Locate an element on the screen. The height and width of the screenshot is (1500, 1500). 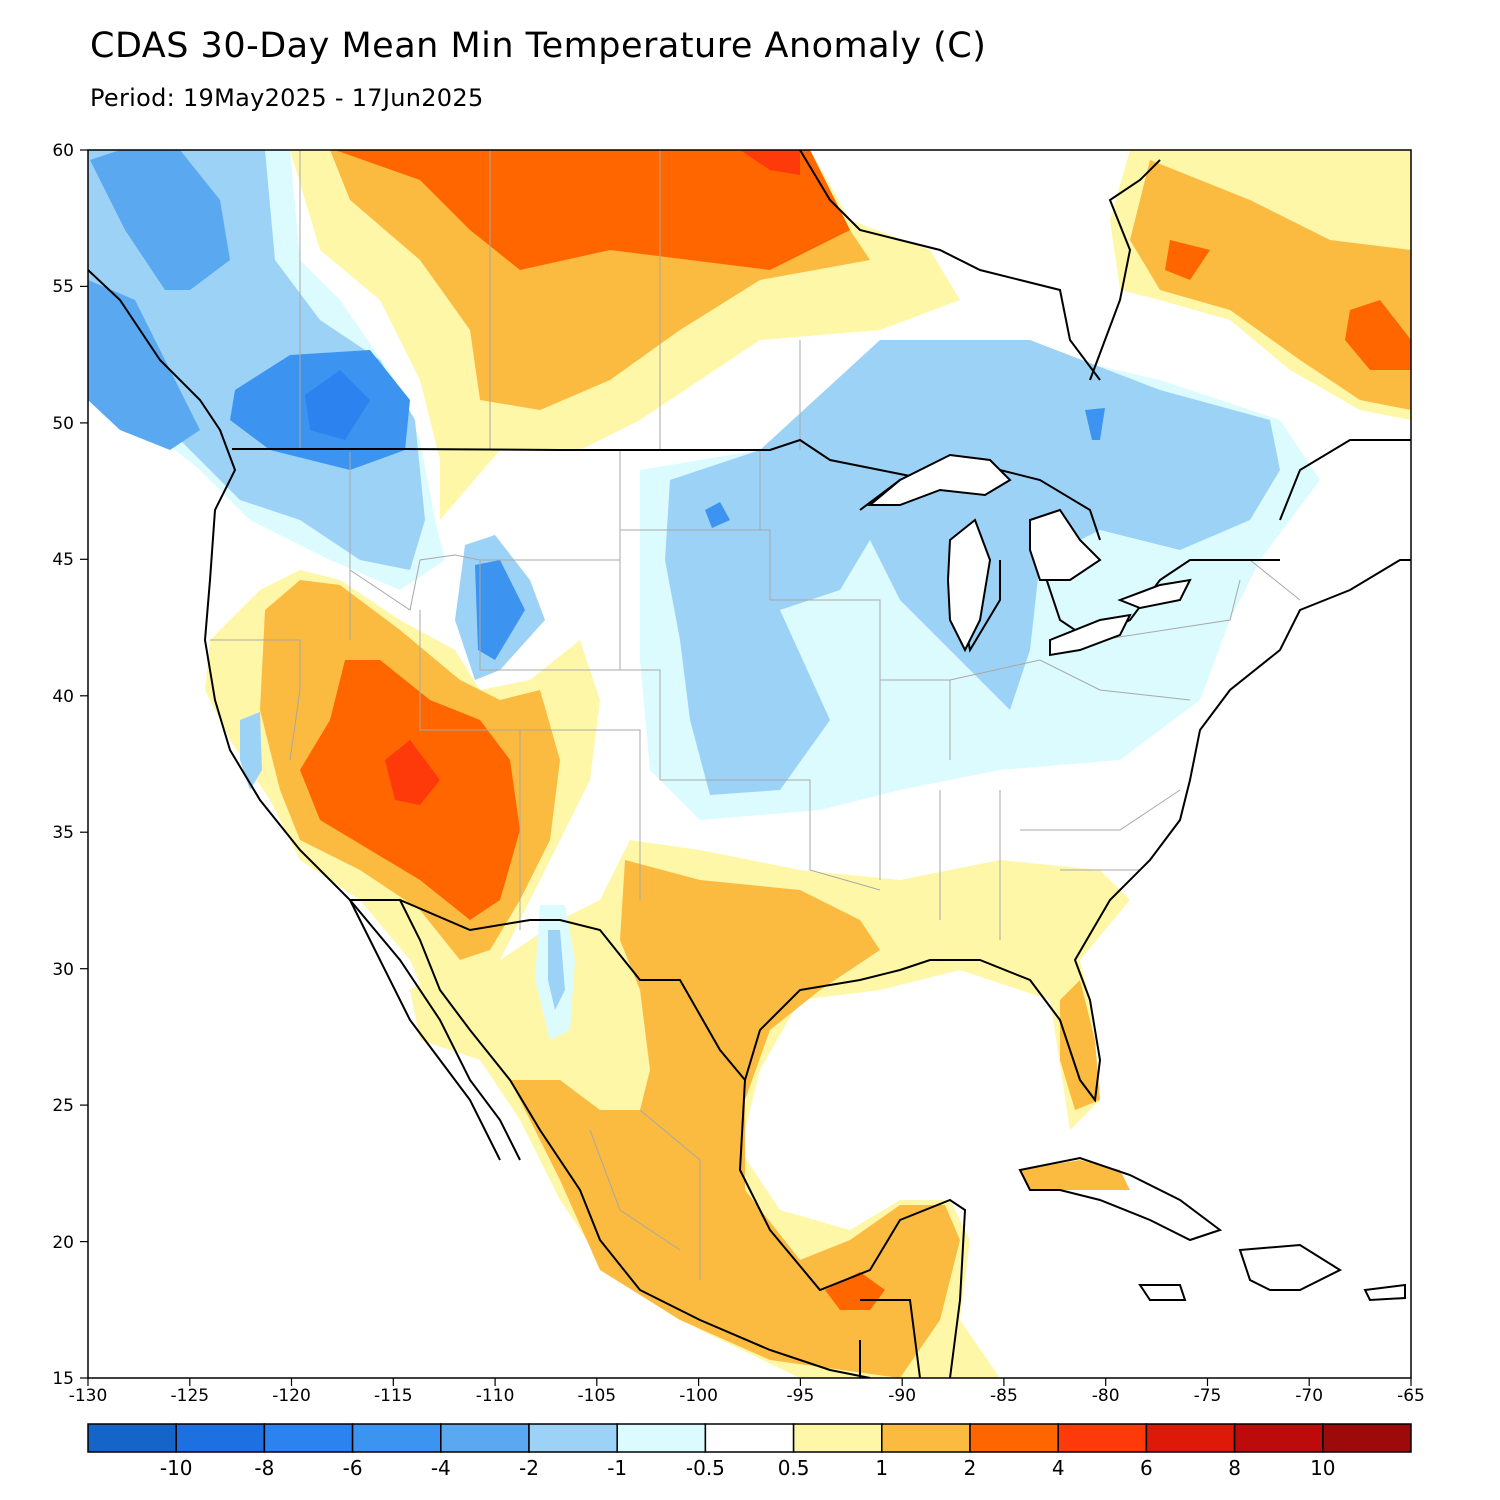
lon-label-70: -70 is located at coordinates (1309, 1396).